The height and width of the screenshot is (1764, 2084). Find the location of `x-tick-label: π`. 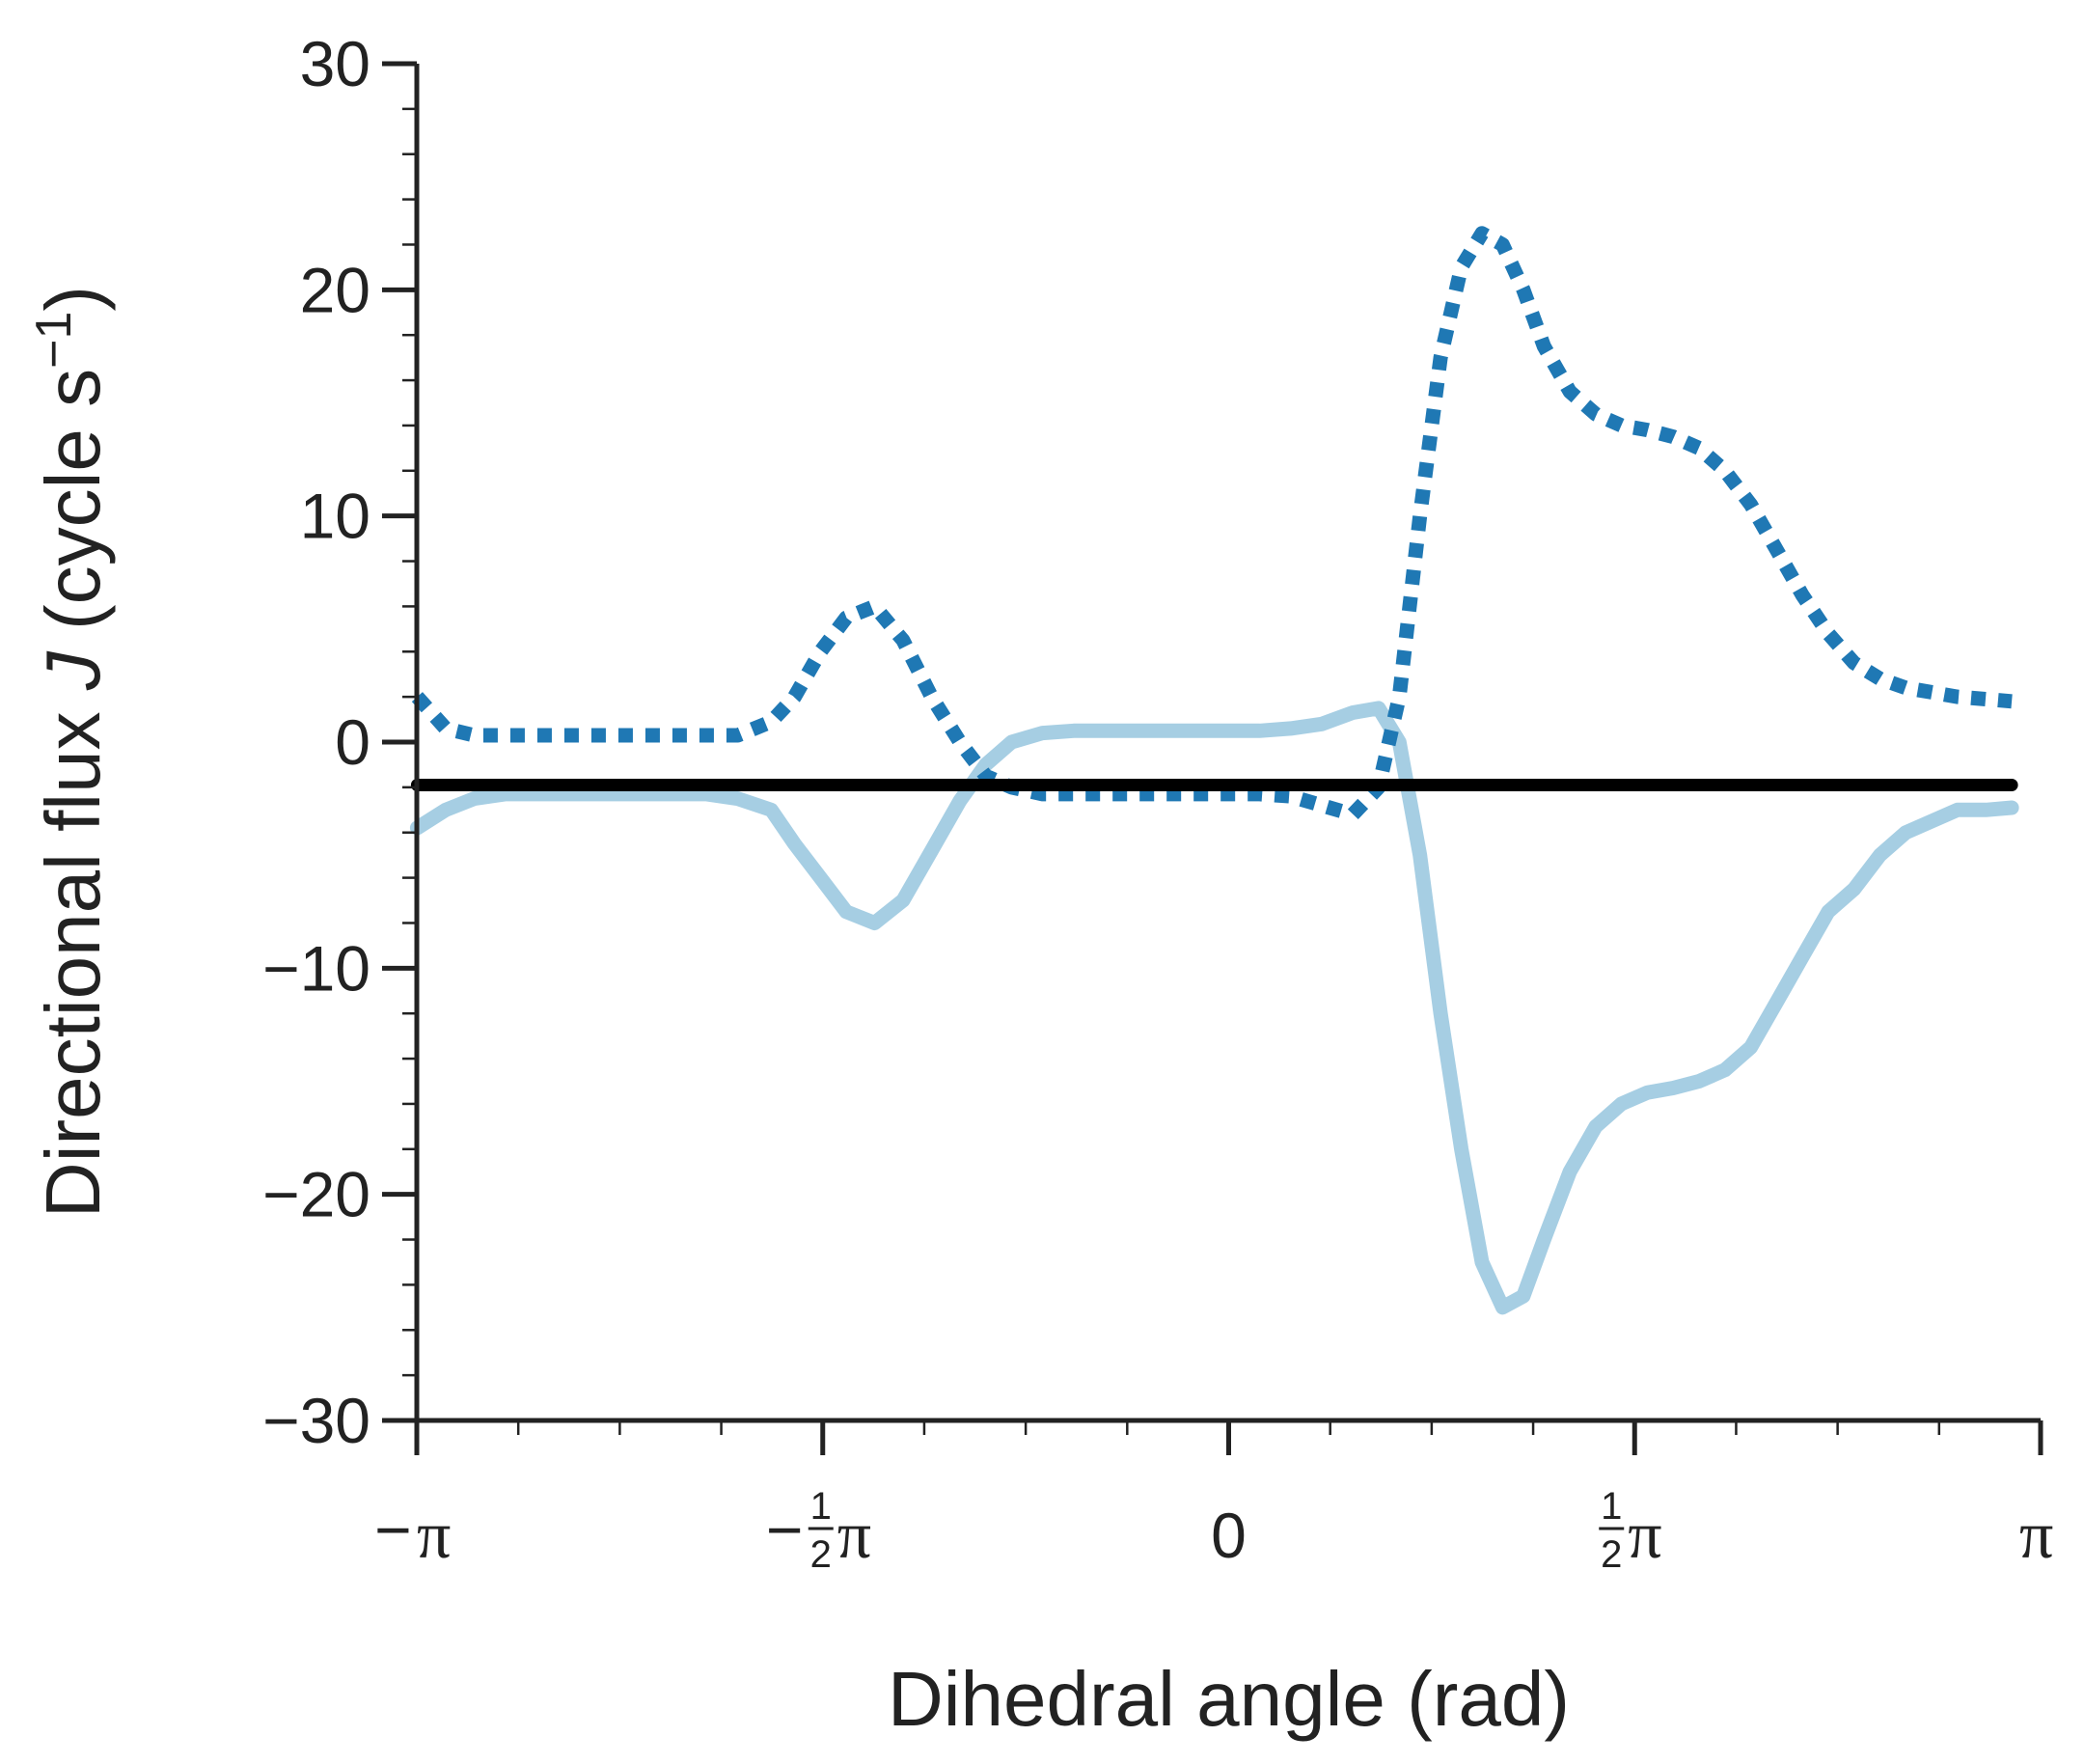

x-tick-label: π is located at coordinates (2036, 1536).